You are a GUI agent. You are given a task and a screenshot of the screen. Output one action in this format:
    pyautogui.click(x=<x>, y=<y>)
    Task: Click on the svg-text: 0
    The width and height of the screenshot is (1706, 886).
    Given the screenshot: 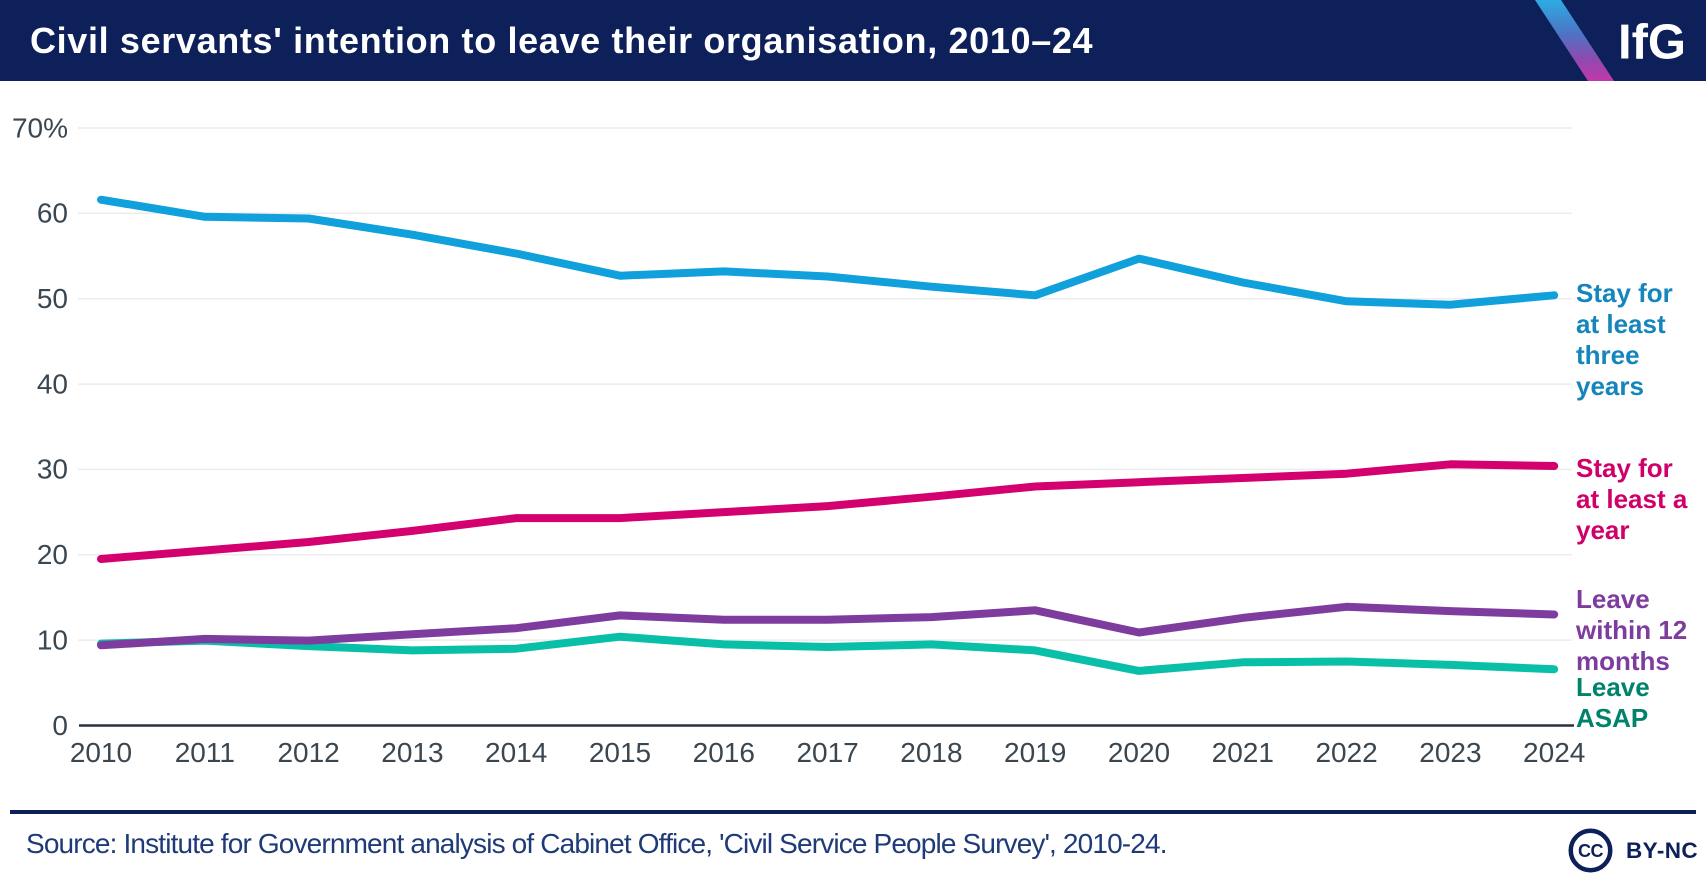 What is the action you would take?
    pyautogui.click(x=60, y=725)
    